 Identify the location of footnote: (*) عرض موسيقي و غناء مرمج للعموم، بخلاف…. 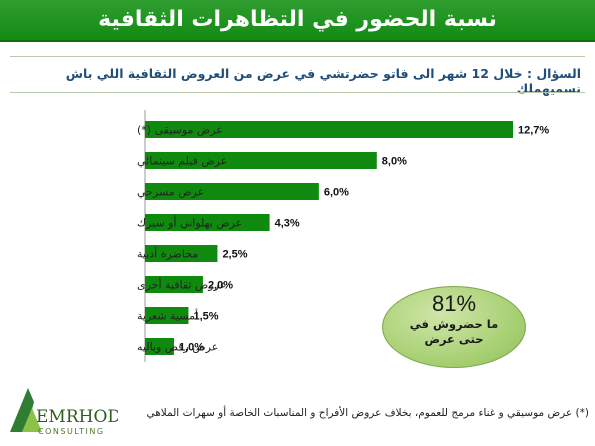
(367, 413).